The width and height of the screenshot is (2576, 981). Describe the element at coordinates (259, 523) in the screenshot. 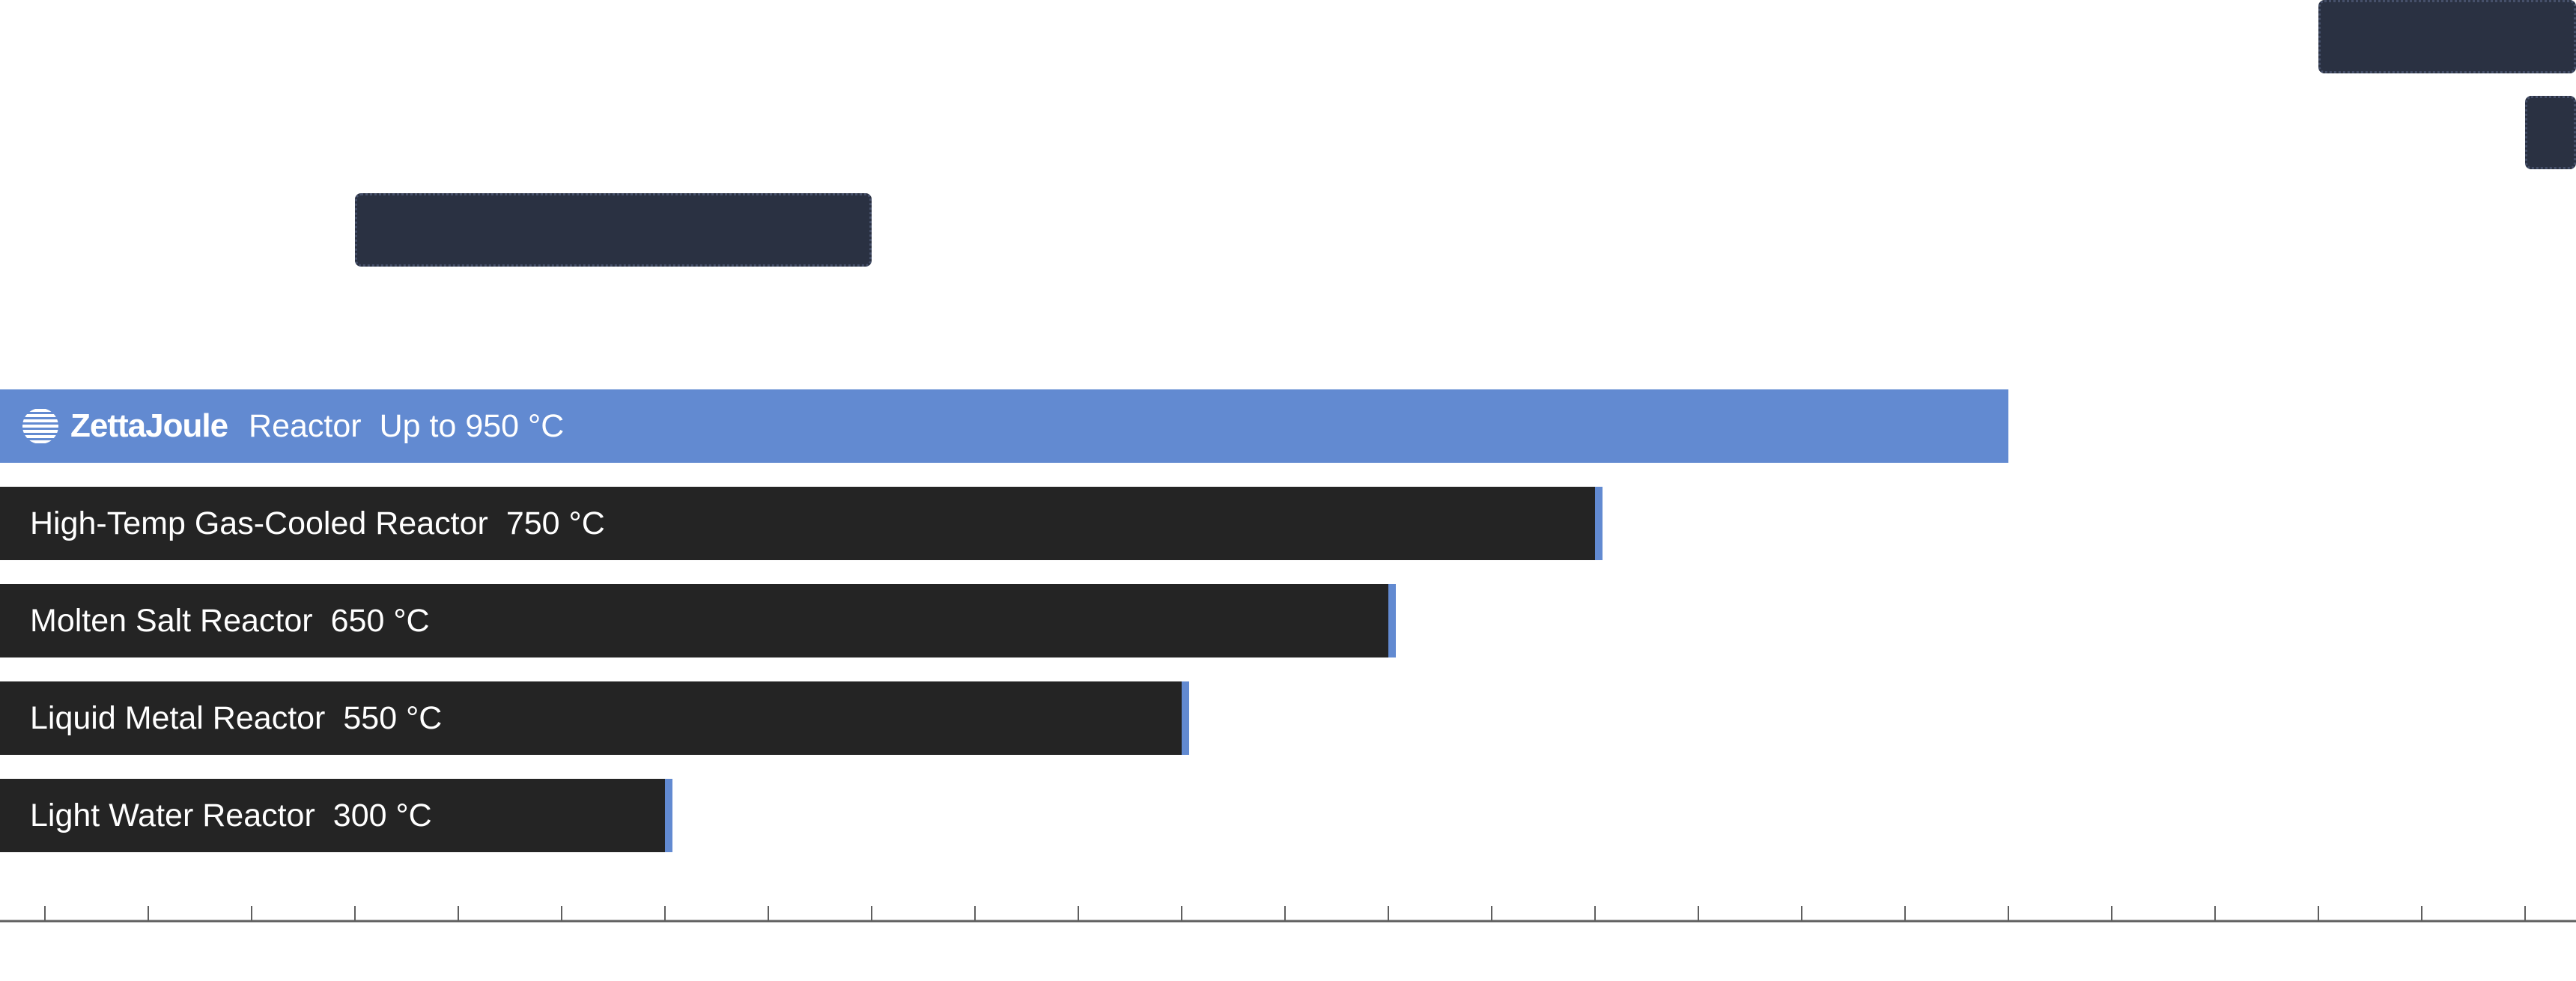

I see `bar-name: High-Temp Gas-Cooled Reactor` at that location.